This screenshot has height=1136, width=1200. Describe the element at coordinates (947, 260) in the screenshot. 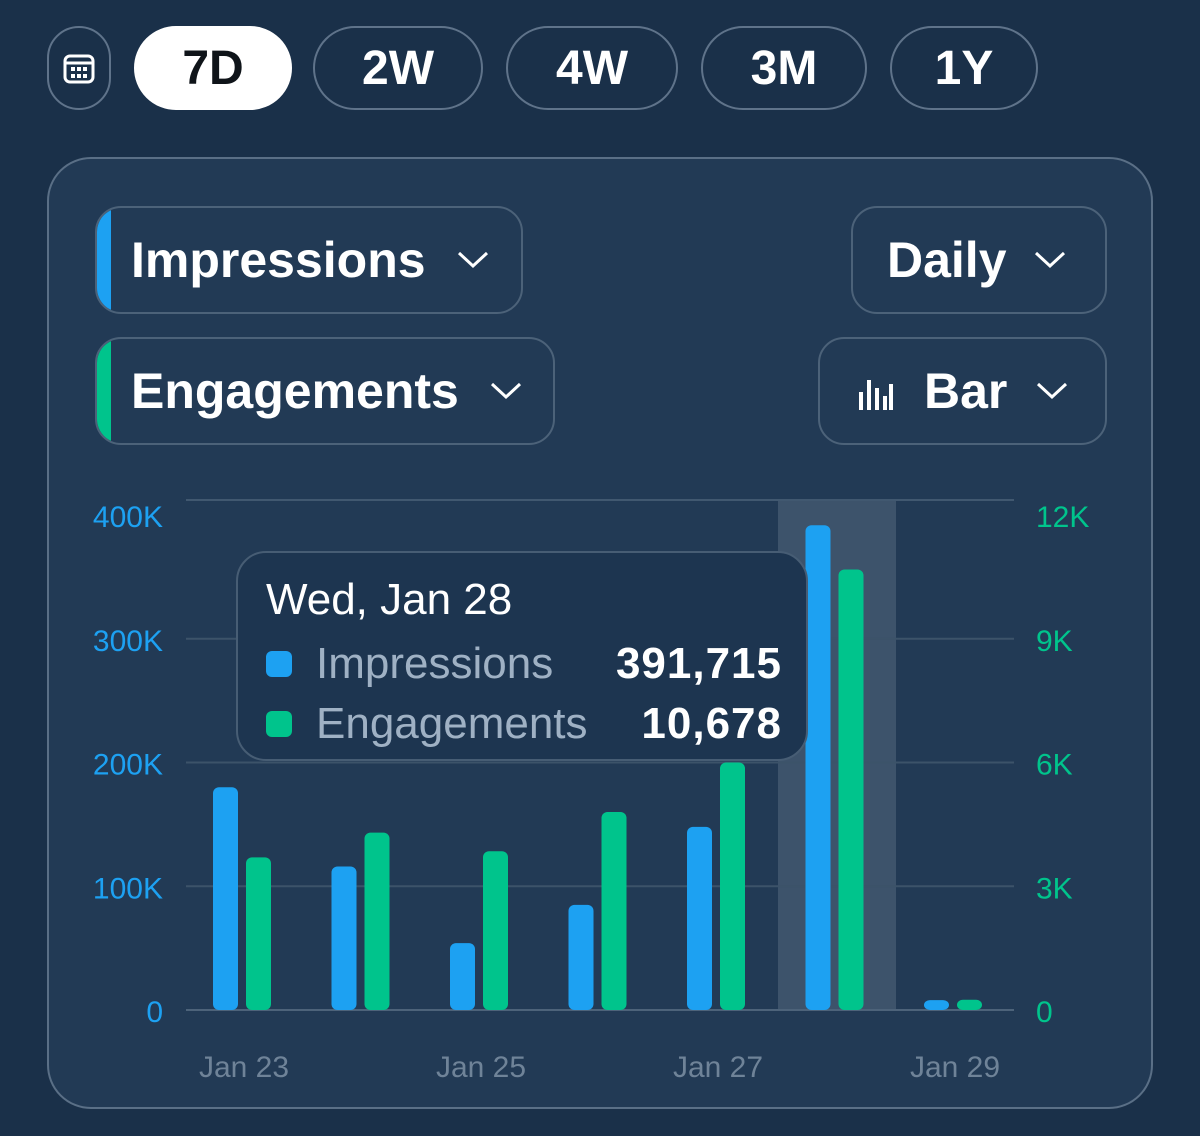

I see `interval-label: Daily` at that location.